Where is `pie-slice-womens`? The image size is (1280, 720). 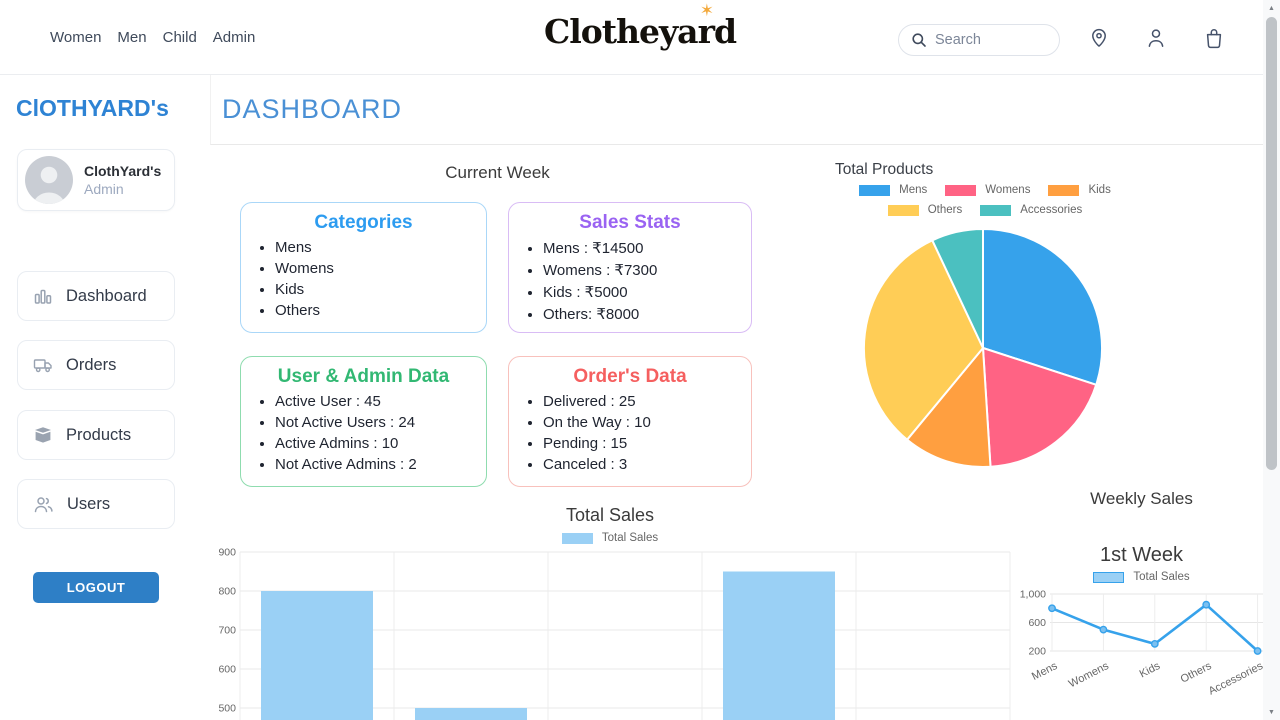
pie-slice-womens is located at coordinates (1040, 407).